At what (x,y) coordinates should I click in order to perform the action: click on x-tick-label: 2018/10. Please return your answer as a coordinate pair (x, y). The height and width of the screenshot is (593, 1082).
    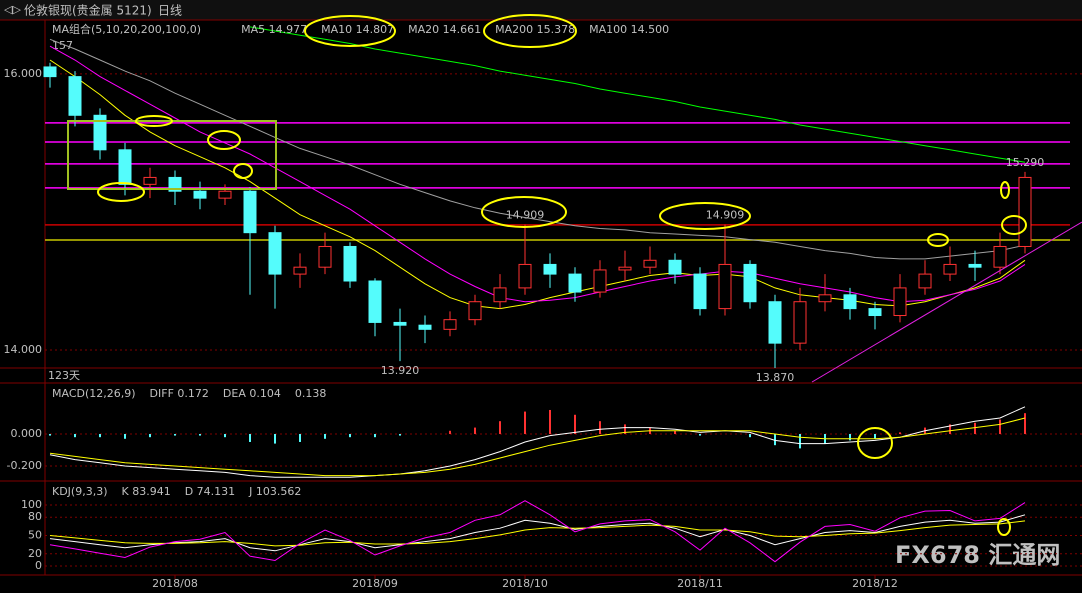
    Looking at the image, I should click on (525, 583).